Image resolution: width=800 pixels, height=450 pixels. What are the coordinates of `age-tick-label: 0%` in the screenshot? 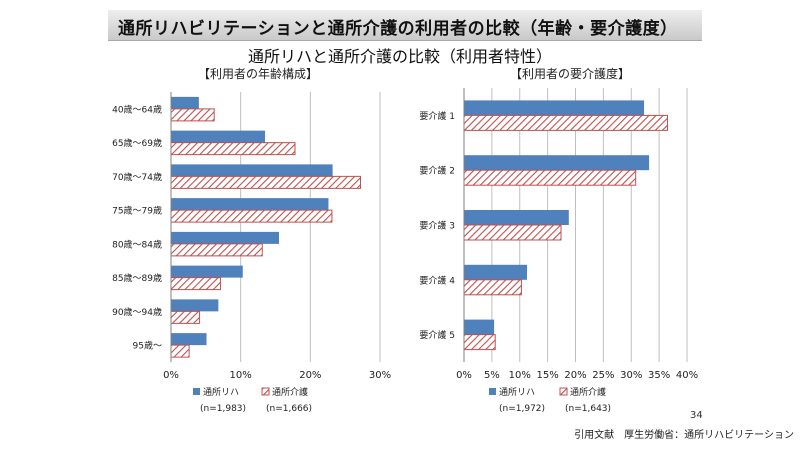 It's located at (171, 375).